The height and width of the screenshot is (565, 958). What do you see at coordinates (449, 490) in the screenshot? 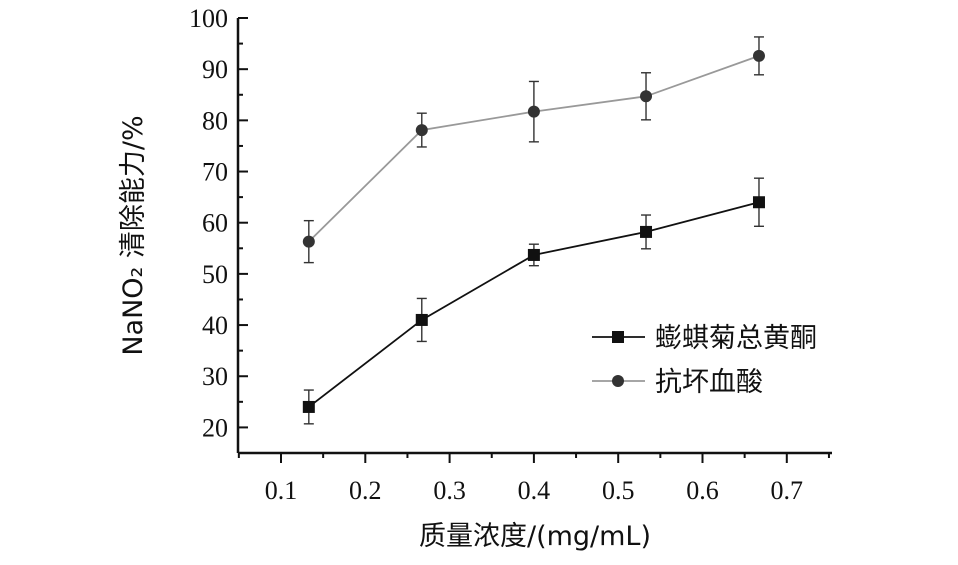
I see `x-tick-label: 0.3` at bounding box center [449, 490].